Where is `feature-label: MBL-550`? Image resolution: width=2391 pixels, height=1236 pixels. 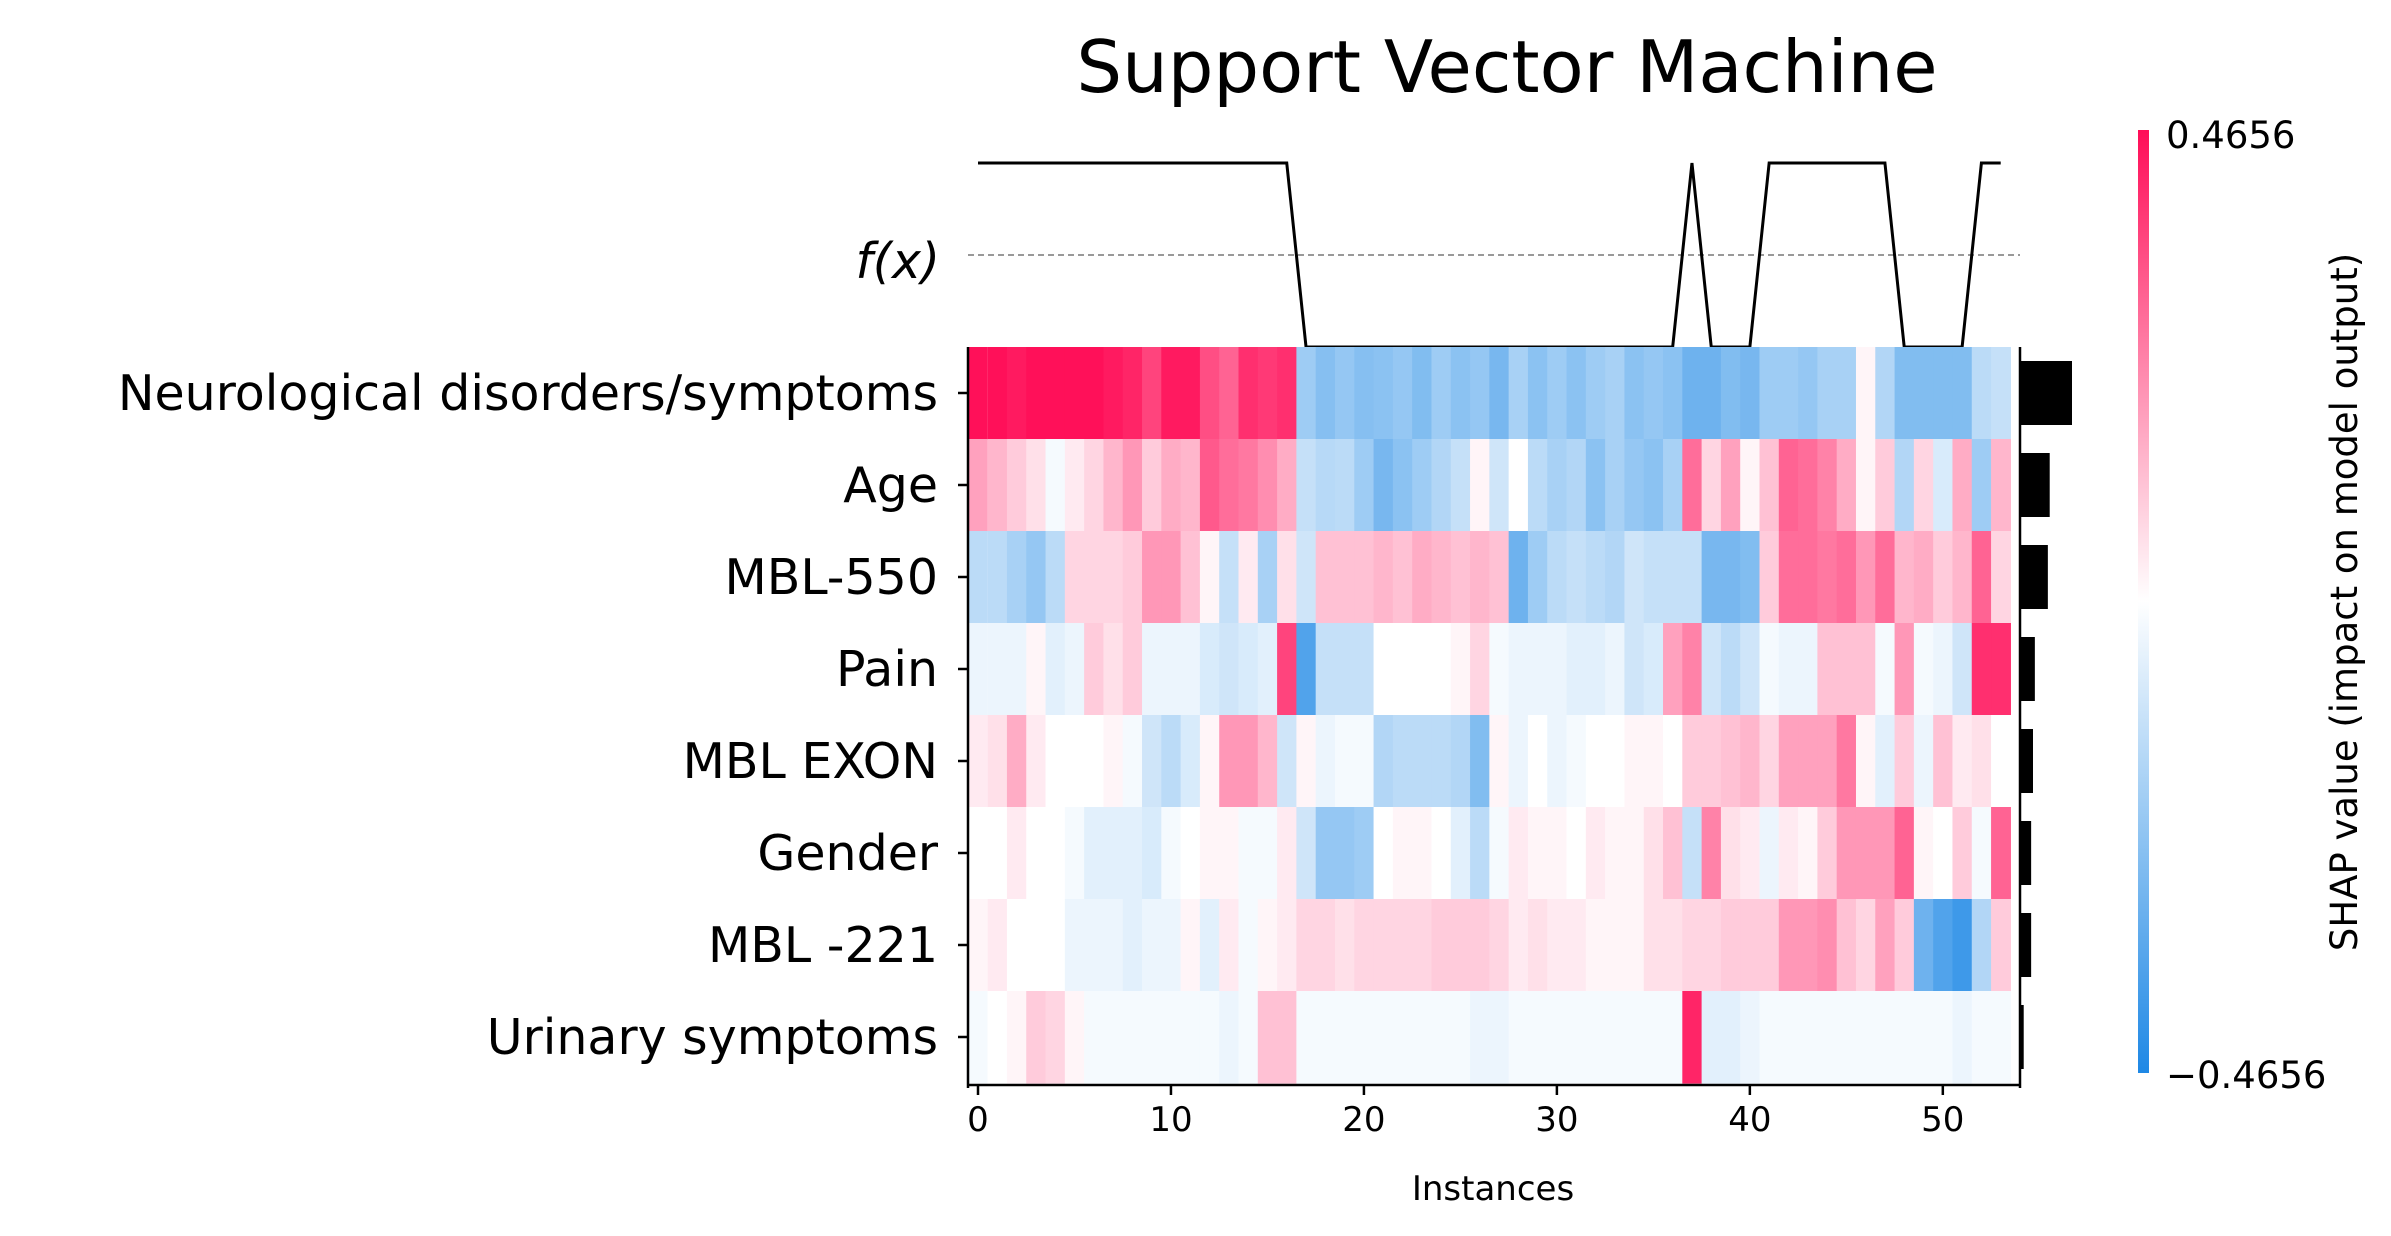 feature-label: MBL-550 is located at coordinates (831, 577).